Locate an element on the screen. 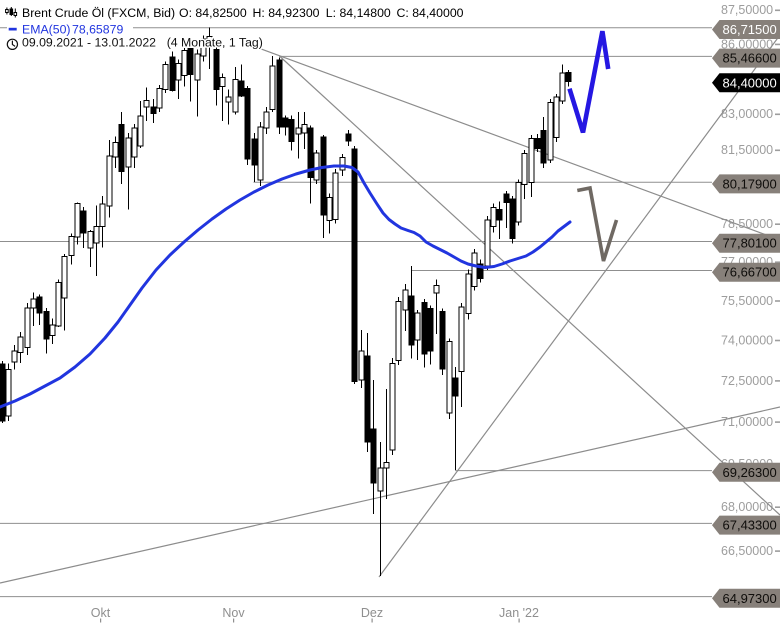 The image size is (780, 625). svg-text: 68,00000 is located at coordinates (747, 507).